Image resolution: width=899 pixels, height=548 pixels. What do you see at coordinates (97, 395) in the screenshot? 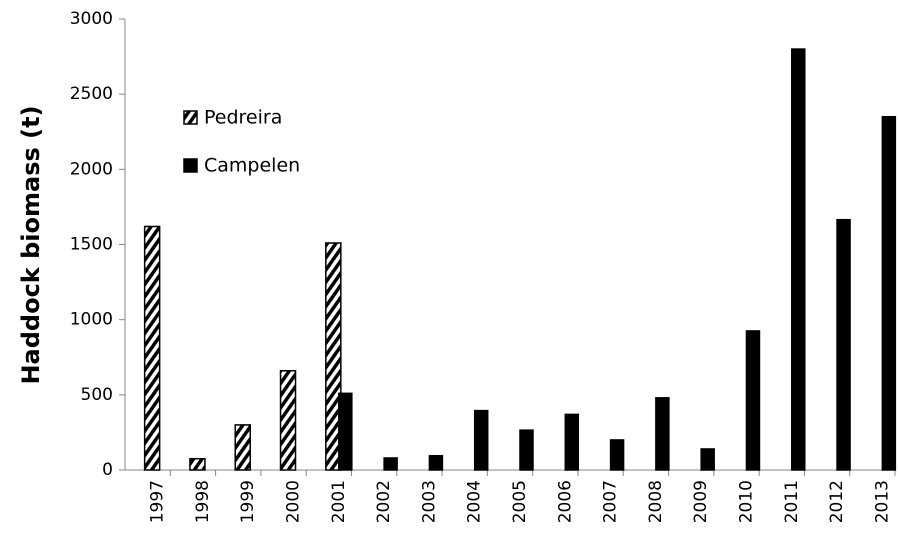
I see `y-tick-label: 500` at bounding box center [97, 395].